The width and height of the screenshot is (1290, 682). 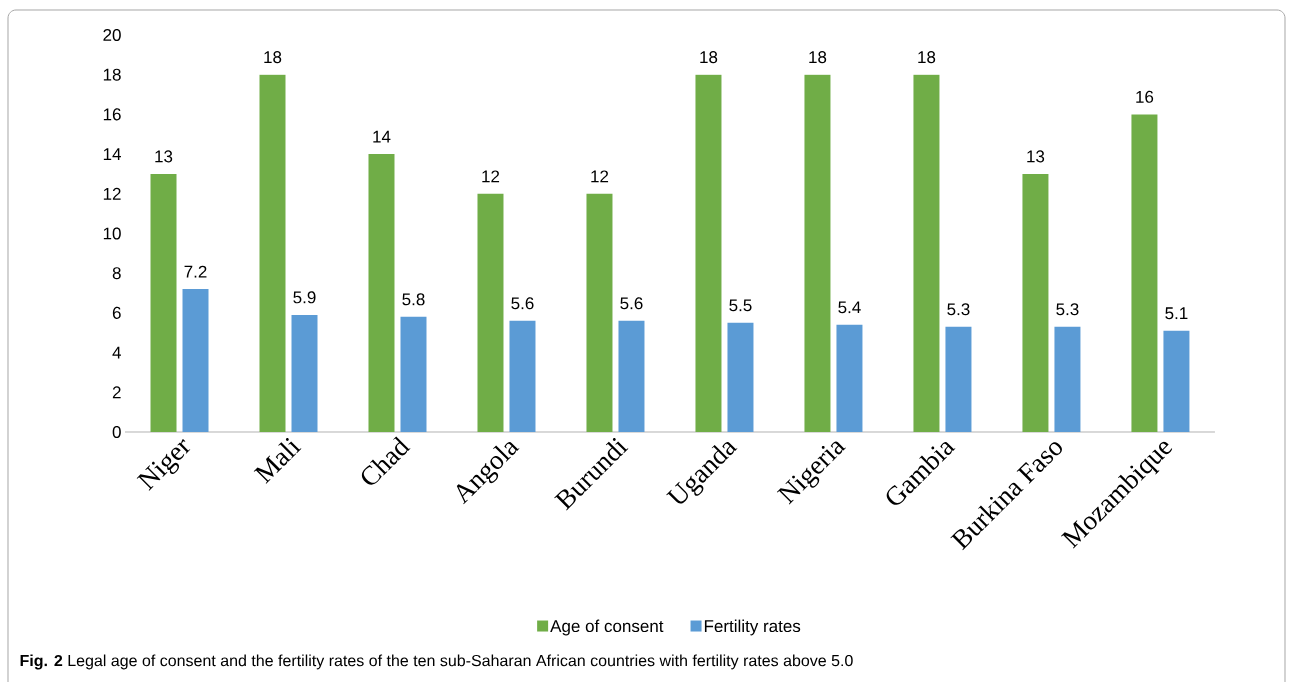 What do you see at coordinates (1145, 96) in the screenshot?
I see `data-label: 16` at bounding box center [1145, 96].